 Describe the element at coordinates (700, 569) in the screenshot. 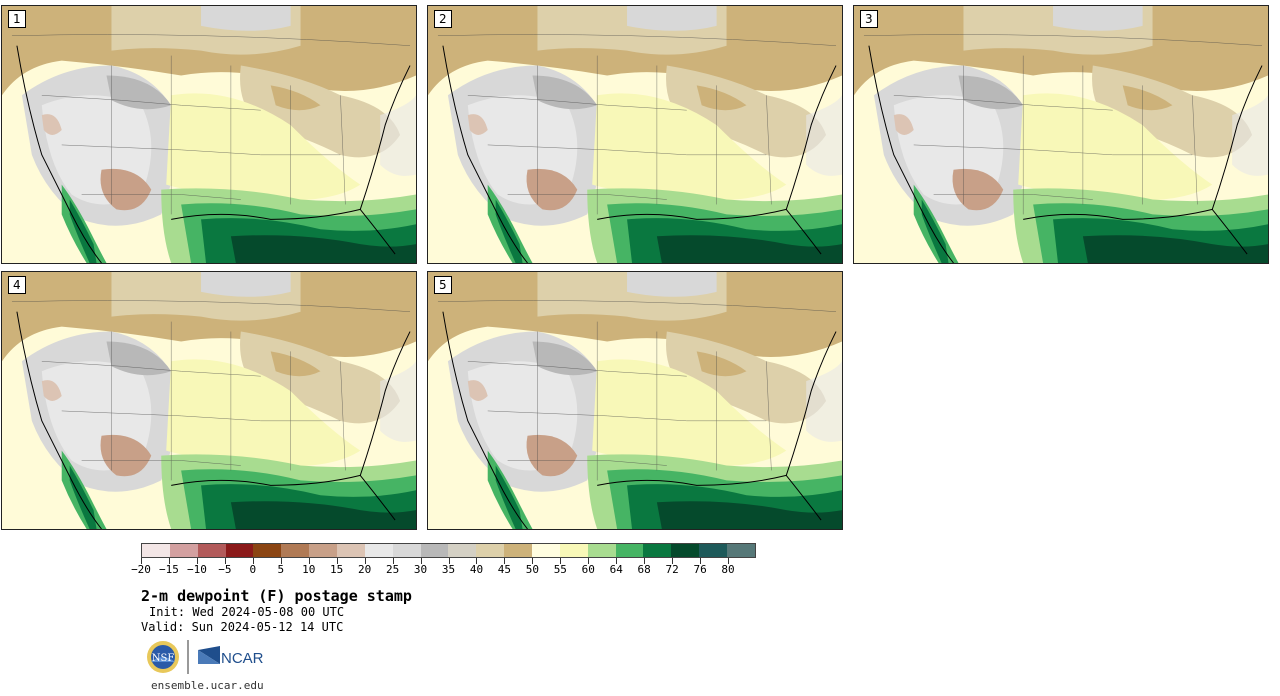

I see `colorbar-tick-label: 76` at that location.